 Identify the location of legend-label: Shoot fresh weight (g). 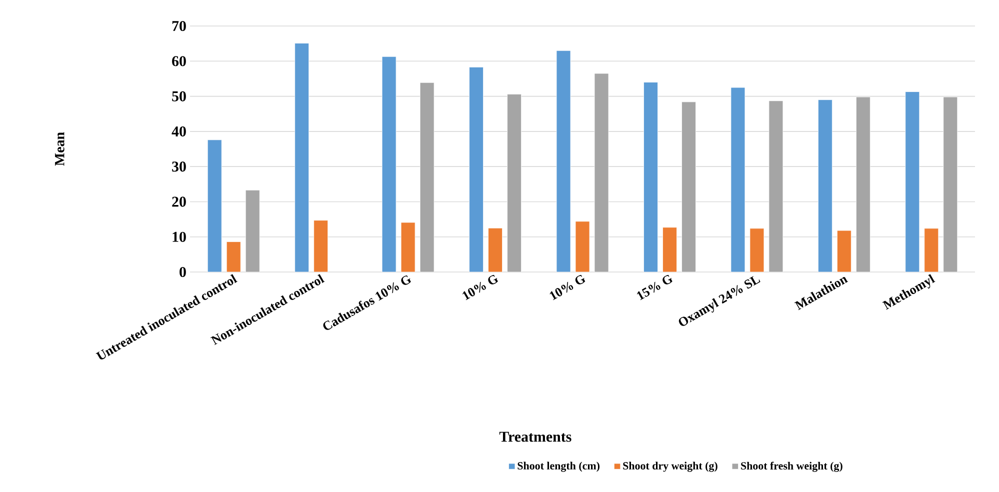
(791, 467).